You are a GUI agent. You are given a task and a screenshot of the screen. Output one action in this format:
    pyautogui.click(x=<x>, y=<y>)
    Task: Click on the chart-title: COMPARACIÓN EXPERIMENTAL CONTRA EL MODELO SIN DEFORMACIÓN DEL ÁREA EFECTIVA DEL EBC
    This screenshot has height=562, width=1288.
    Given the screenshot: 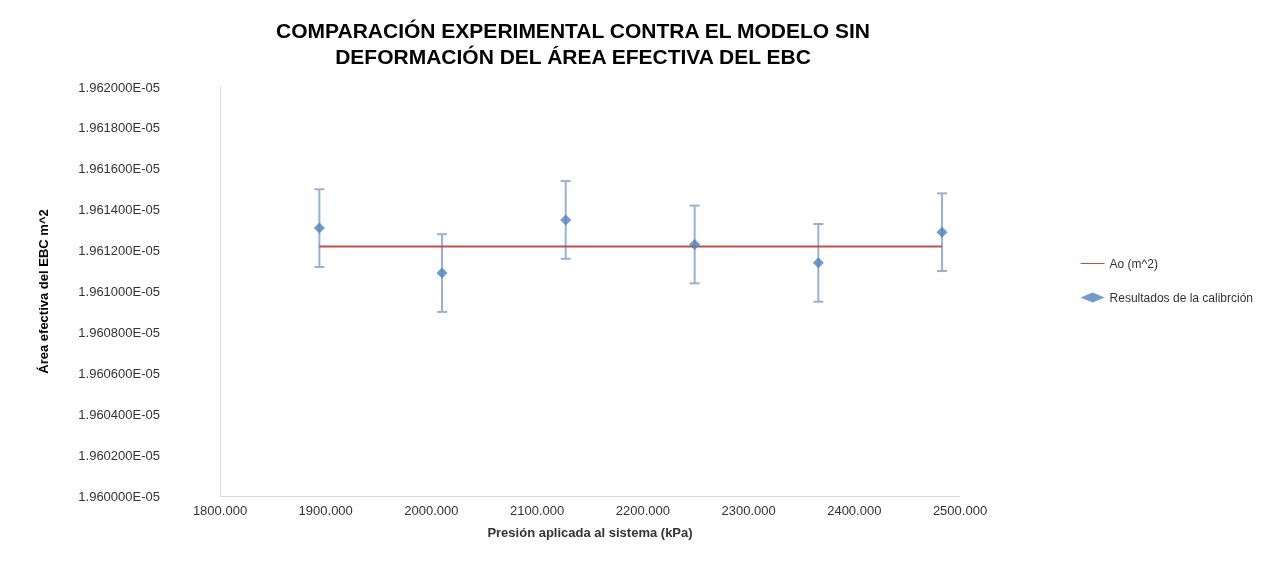 What is the action you would take?
    pyautogui.click(x=573, y=43)
    